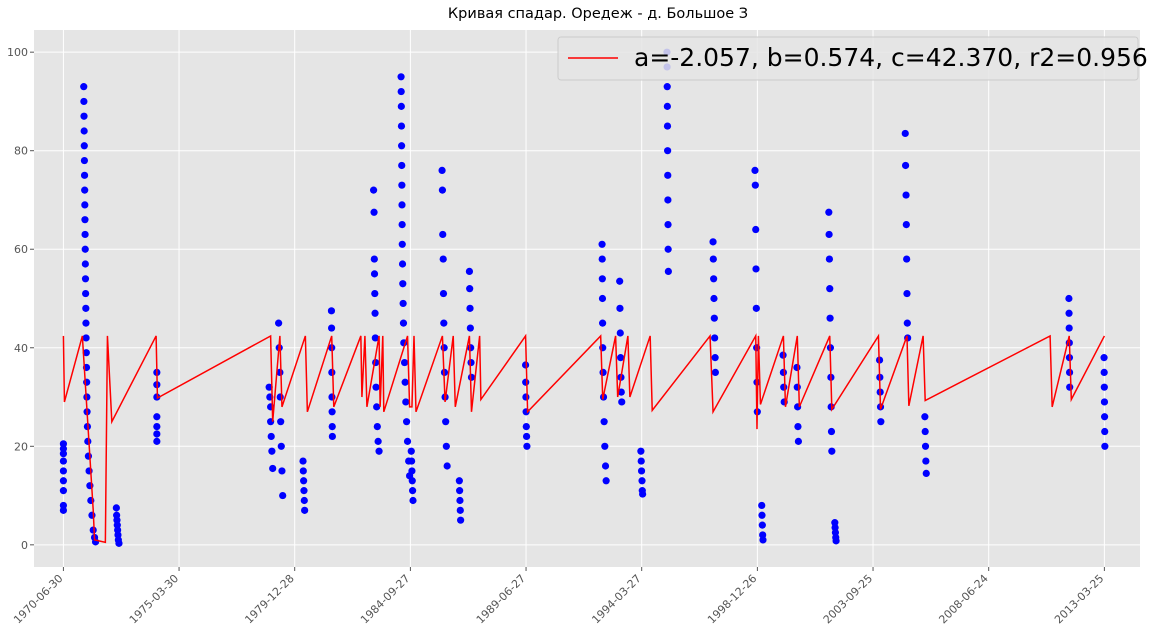  Describe the element at coordinates (21, 348) in the screenshot. I see `y-tick-label: 40` at that location.